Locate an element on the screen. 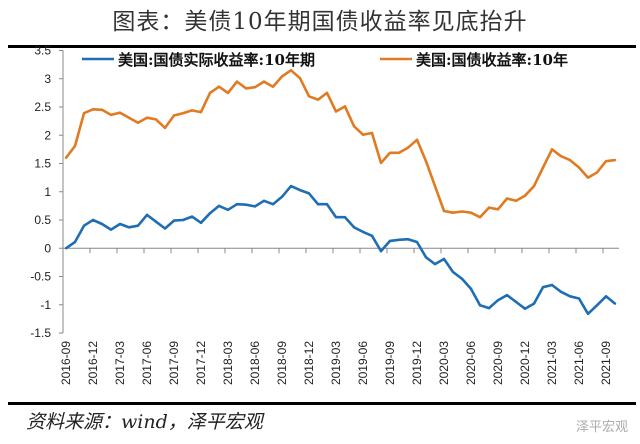 This screenshot has height=444, width=640. legend-label: 美国:国债实际收益率:10年期 is located at coordinates (216, 60).